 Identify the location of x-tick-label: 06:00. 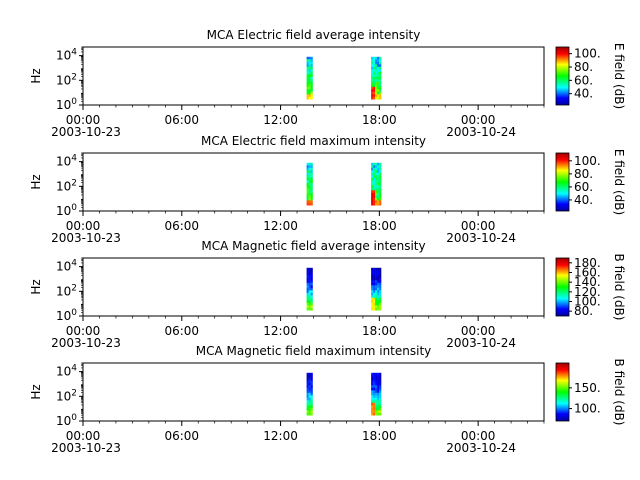
(181, 436).